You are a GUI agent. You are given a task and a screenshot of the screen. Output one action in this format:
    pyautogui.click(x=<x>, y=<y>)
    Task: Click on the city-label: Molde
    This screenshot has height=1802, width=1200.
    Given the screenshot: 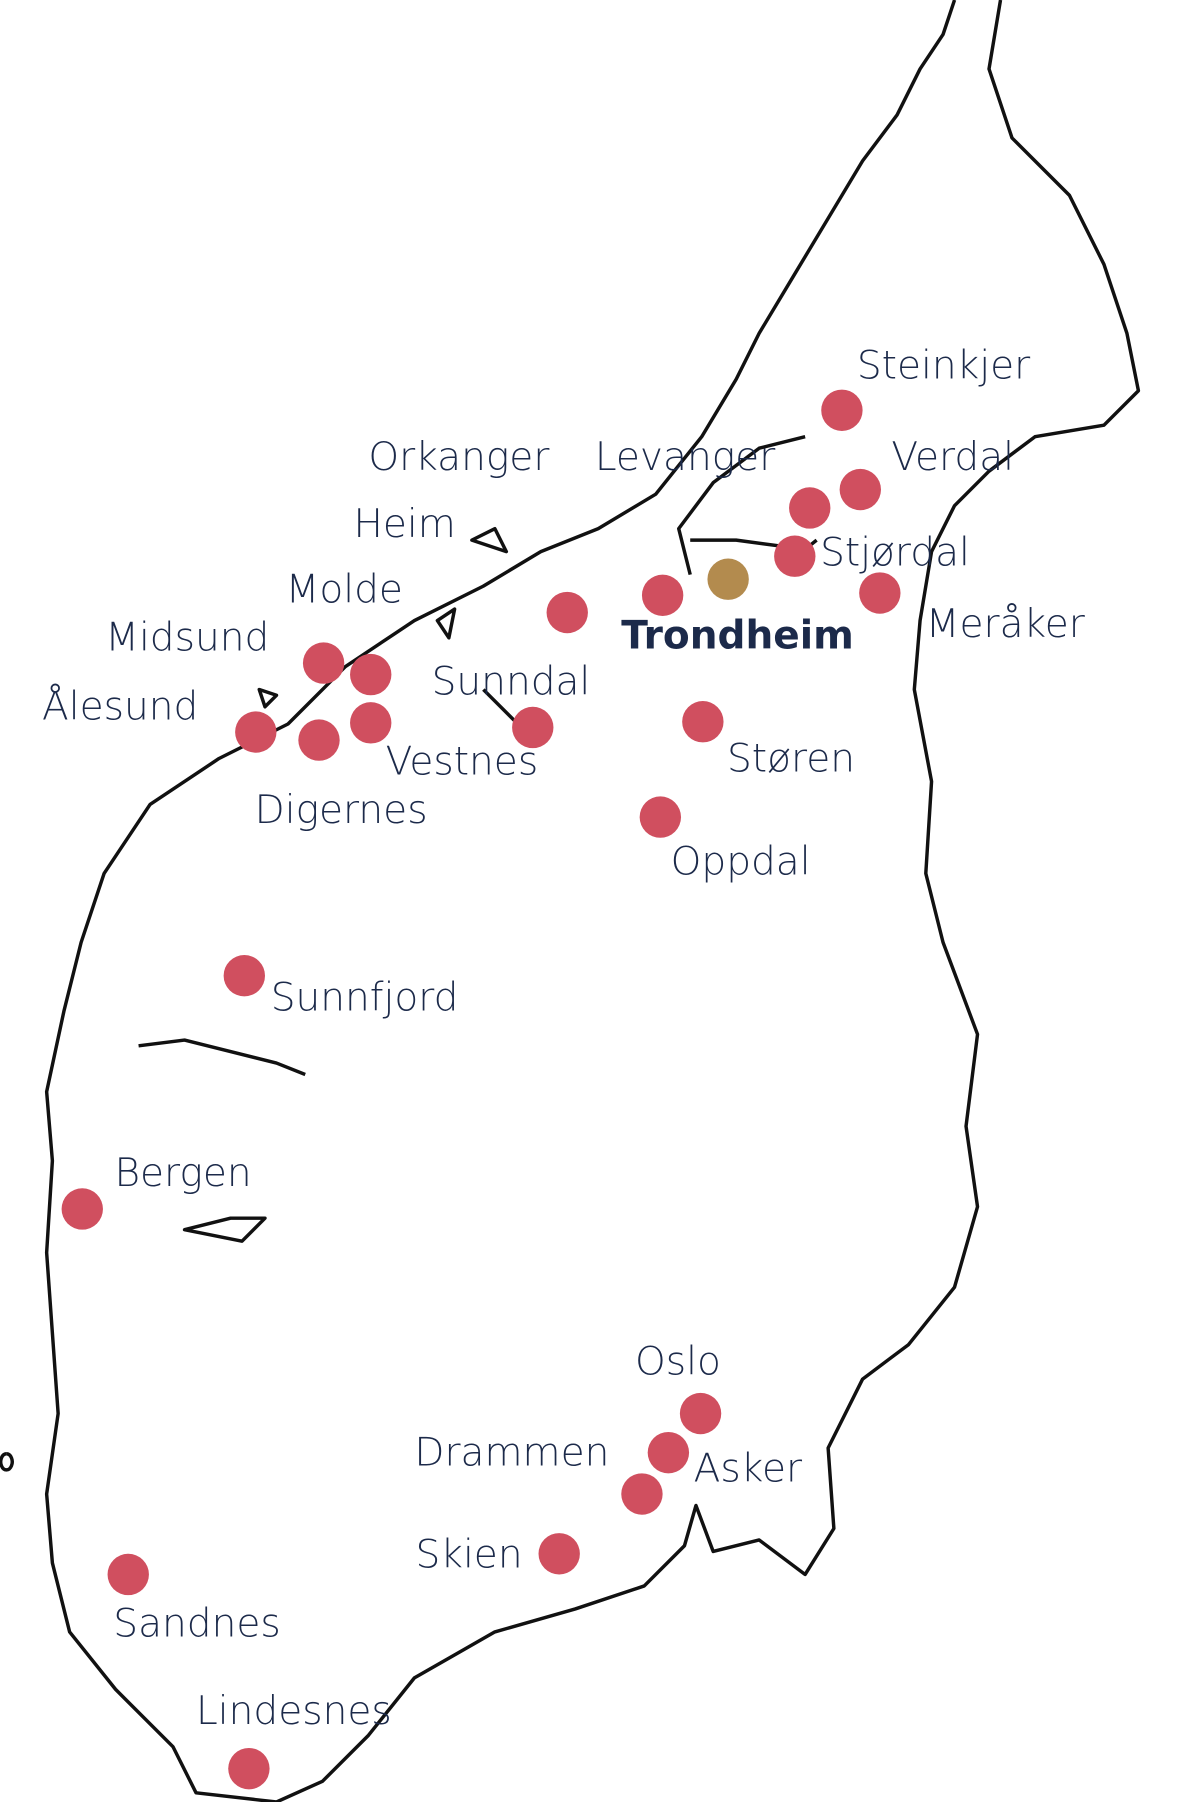 What is the action you would take?
    pyautogui.click(x=344, y=589)
    